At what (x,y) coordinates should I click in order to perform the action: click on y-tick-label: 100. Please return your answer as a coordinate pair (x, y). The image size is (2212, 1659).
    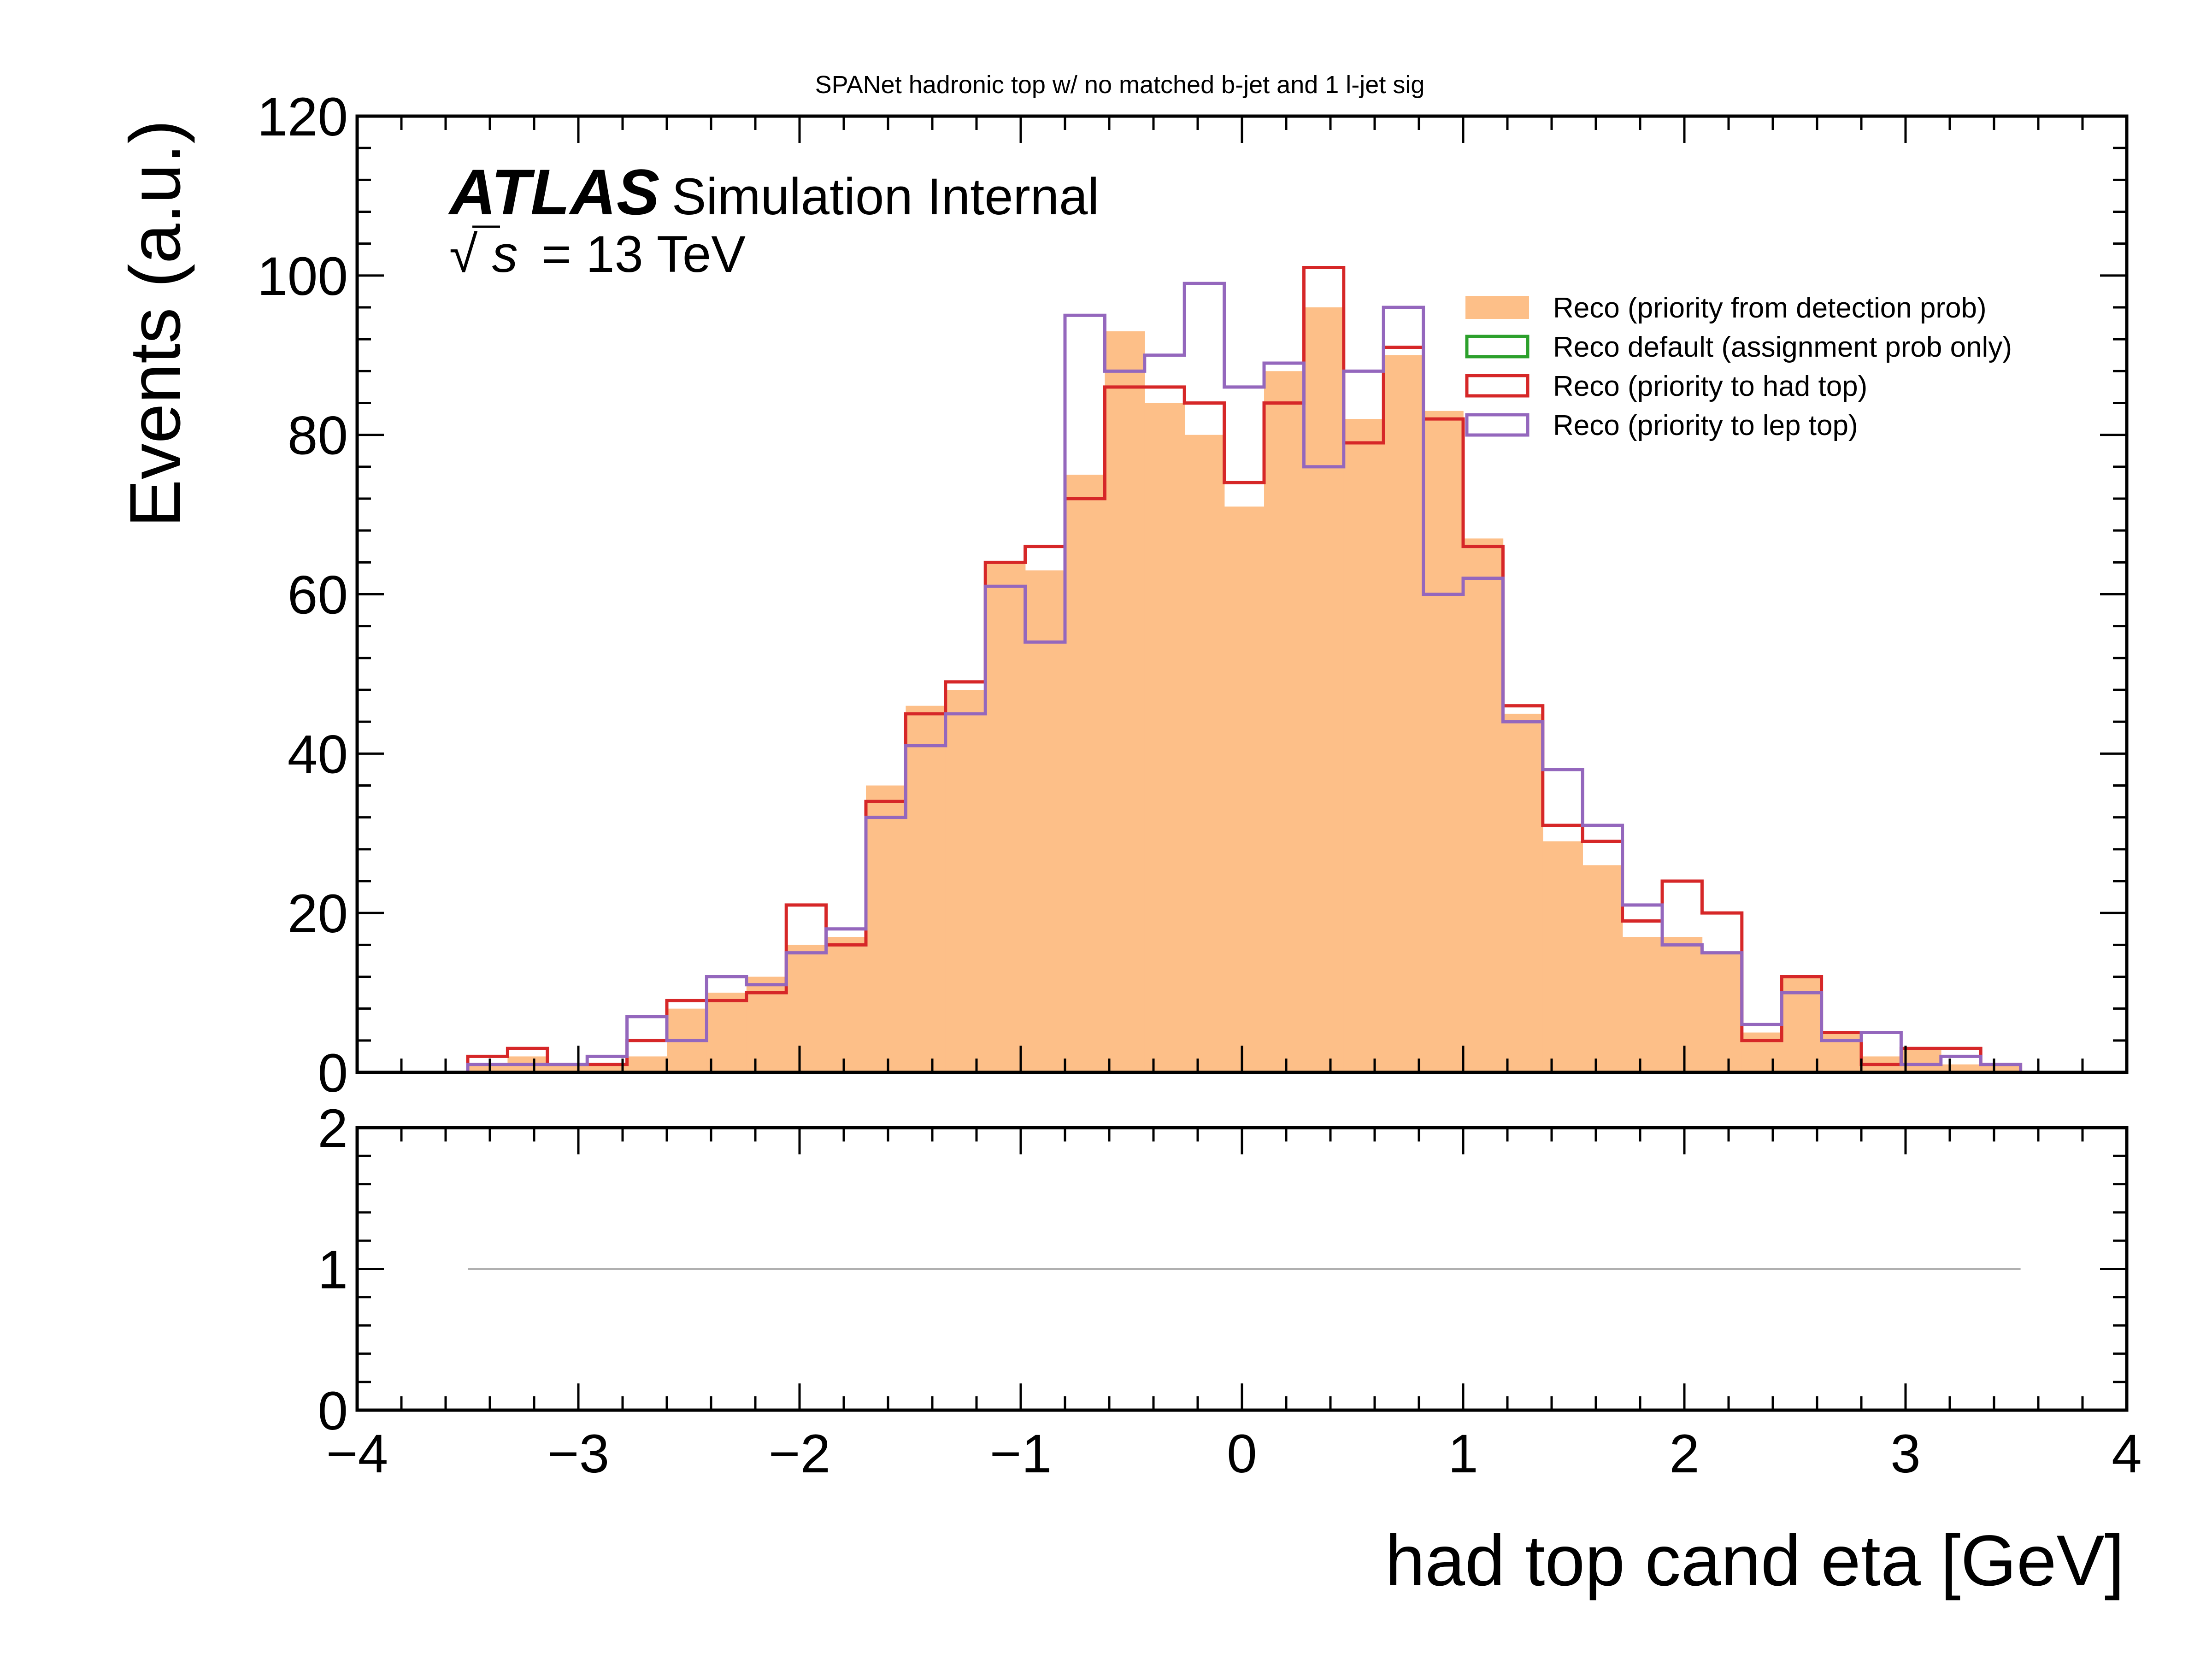
    Looking at the image, I should click on (302, 276).